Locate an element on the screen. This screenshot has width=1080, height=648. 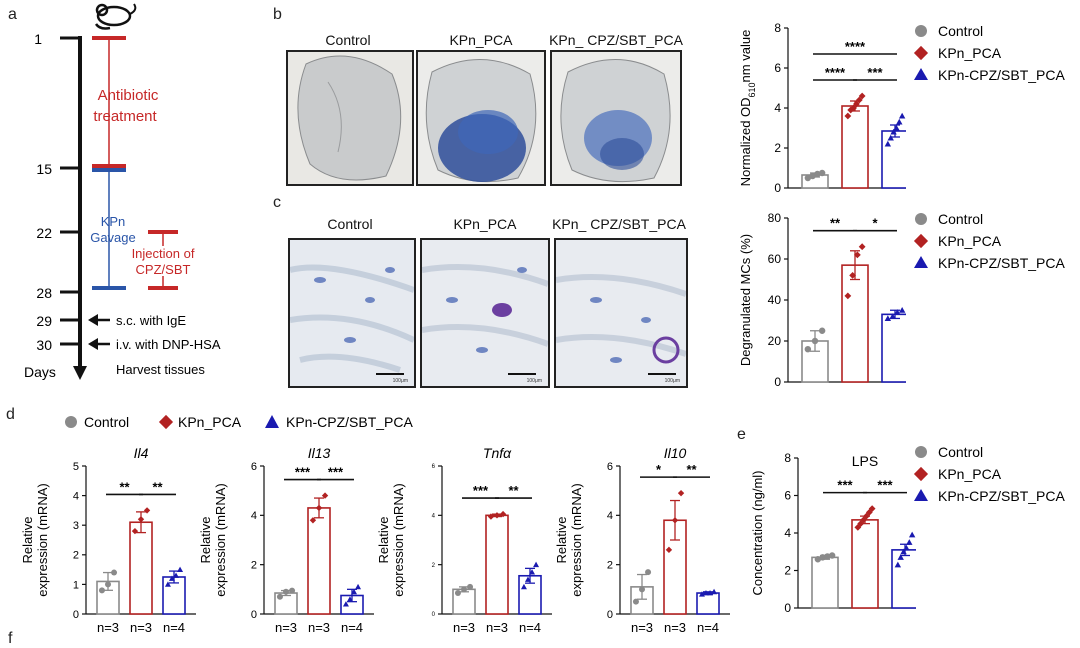
histo-image-control is located at coordinates (352, 319).